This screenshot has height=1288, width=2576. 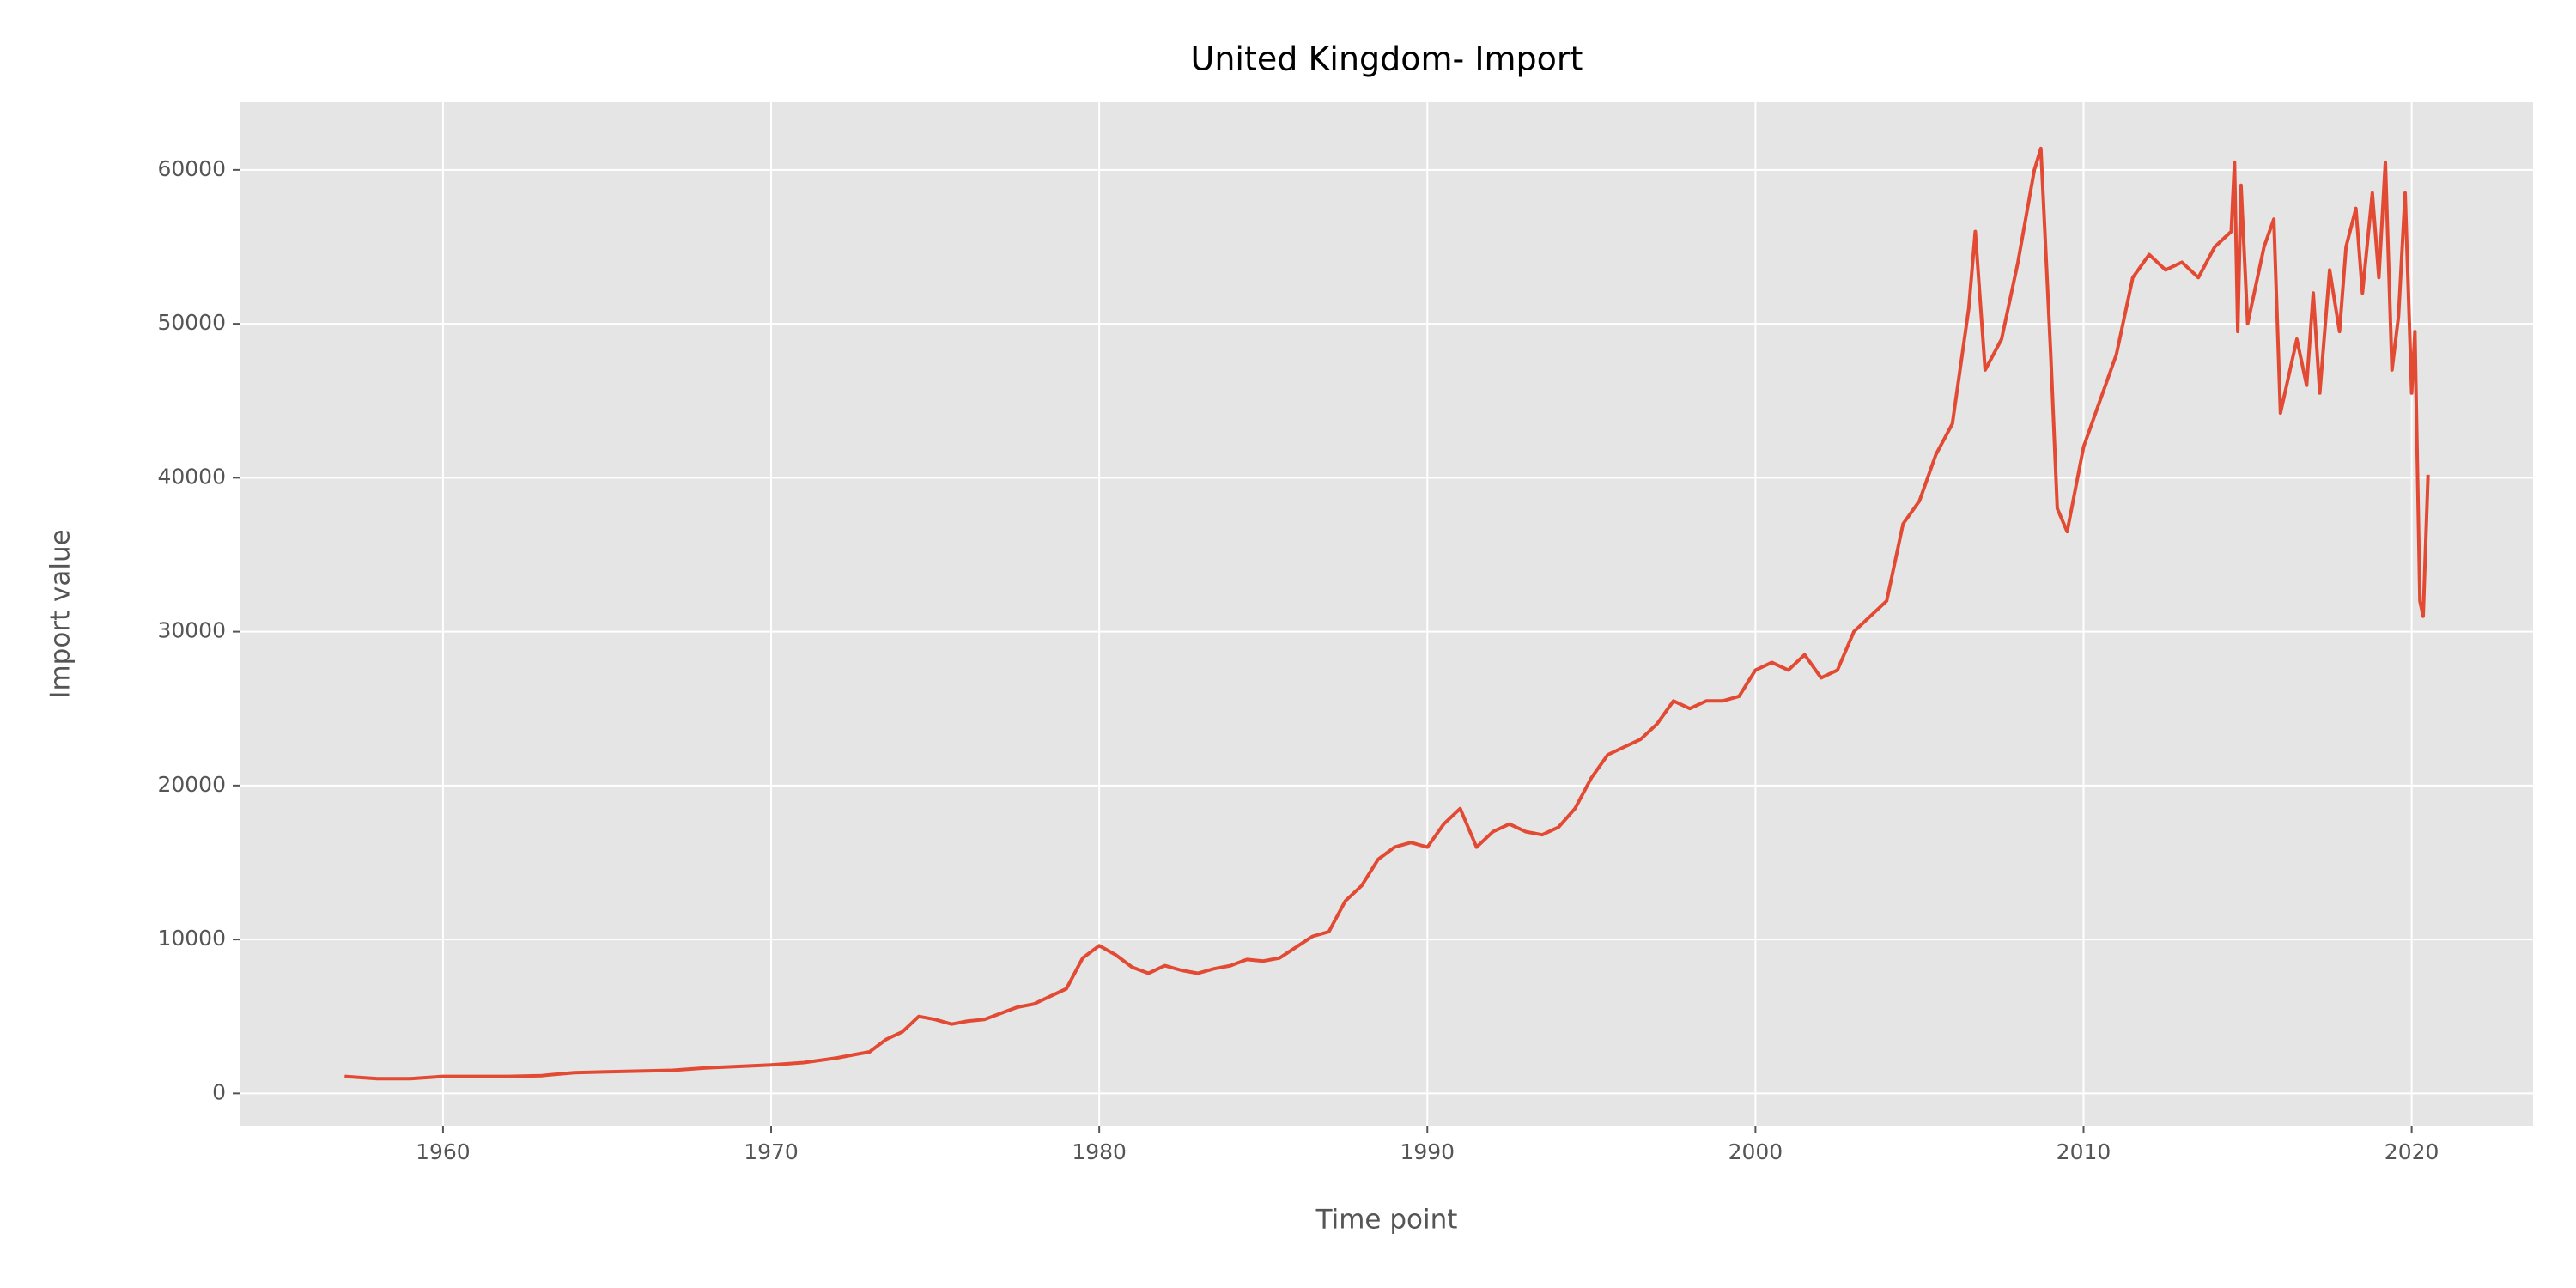 What do you see at coordinates (444, 1151) in the screenshot?
I see `x-tick-label: 1960` at bounding box center [444, 1151].